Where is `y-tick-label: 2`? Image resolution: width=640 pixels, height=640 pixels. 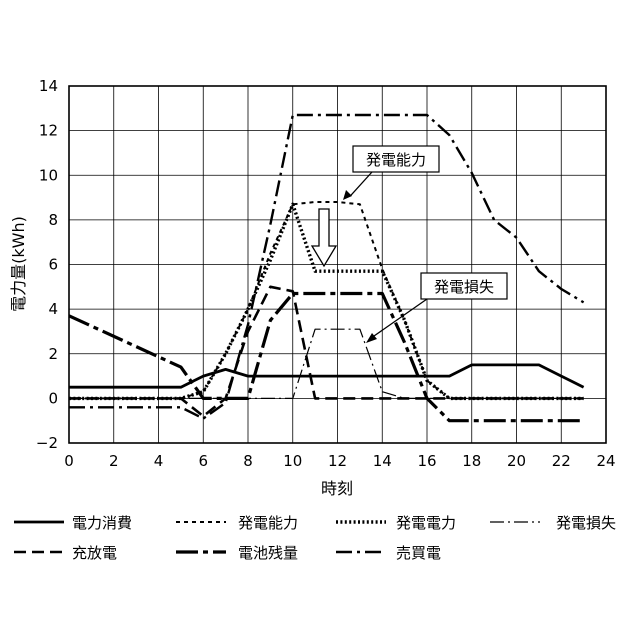
y-tick-label: 2 is located at coordinates (53, 354).